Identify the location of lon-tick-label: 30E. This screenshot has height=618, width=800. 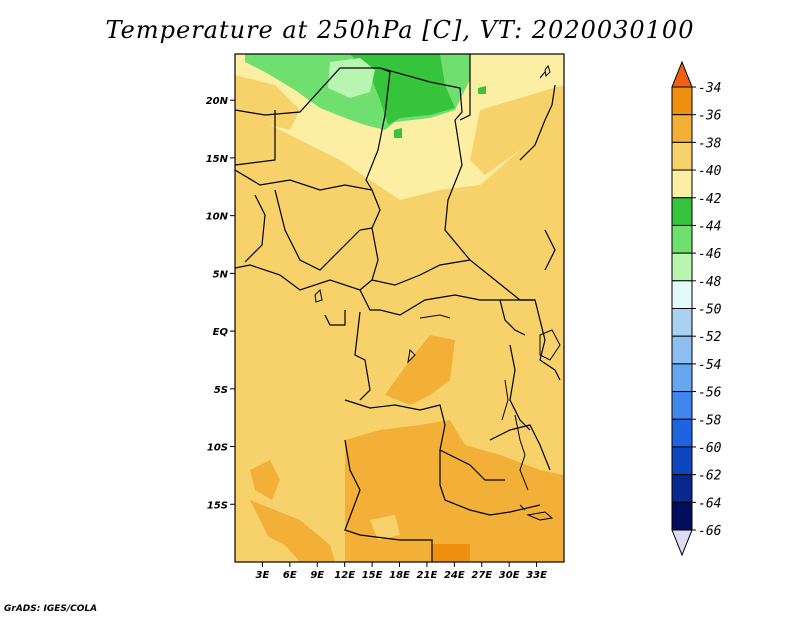
(509, 575).